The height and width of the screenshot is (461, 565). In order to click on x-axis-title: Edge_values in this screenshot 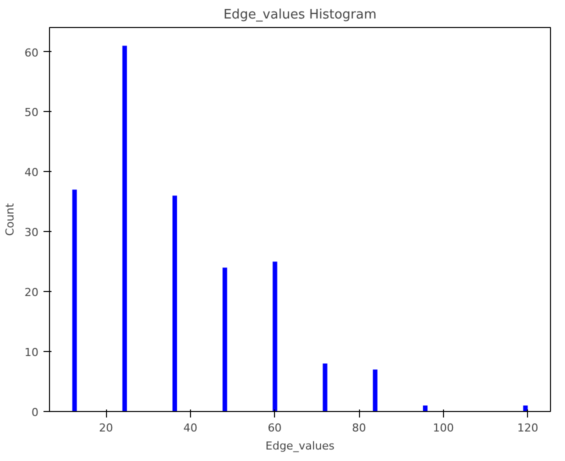, I will do `click(300, 446)`.